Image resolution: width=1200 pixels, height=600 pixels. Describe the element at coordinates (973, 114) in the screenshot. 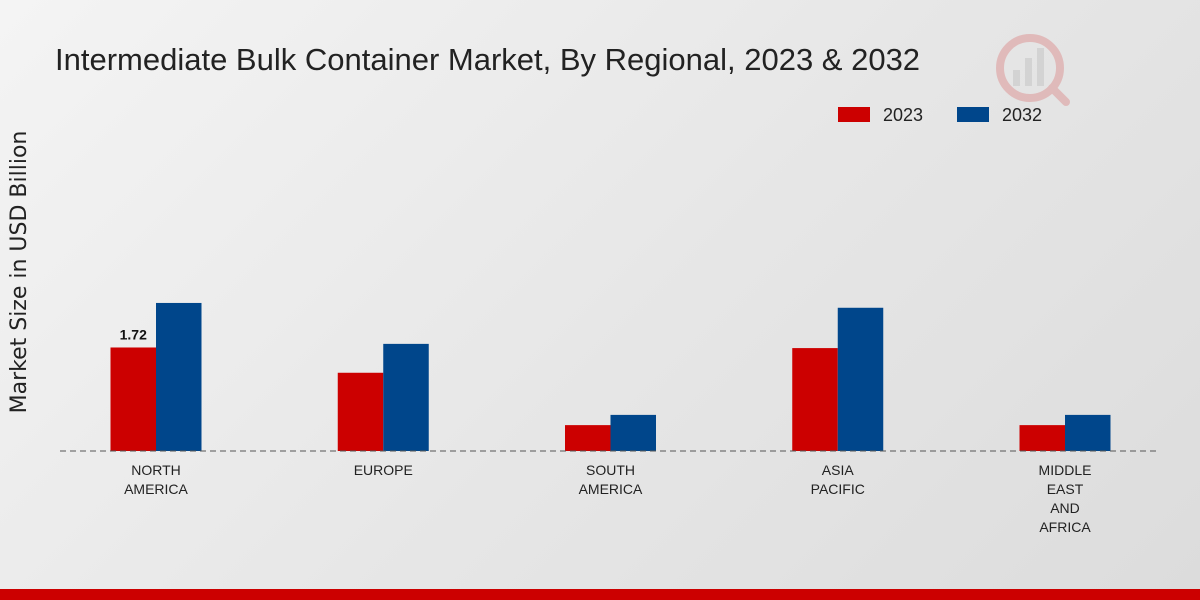

I see `legend-swatch-2032` at that location.